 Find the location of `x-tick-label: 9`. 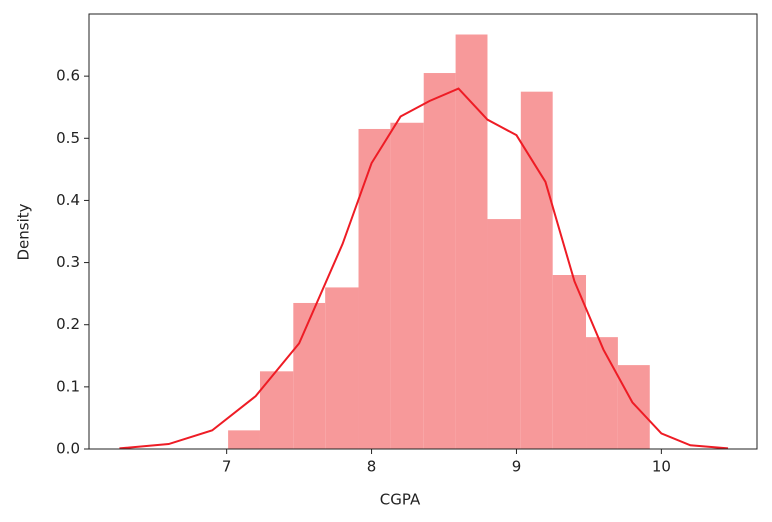

x-tick-label: 9 is located at coordinates (517, 467).